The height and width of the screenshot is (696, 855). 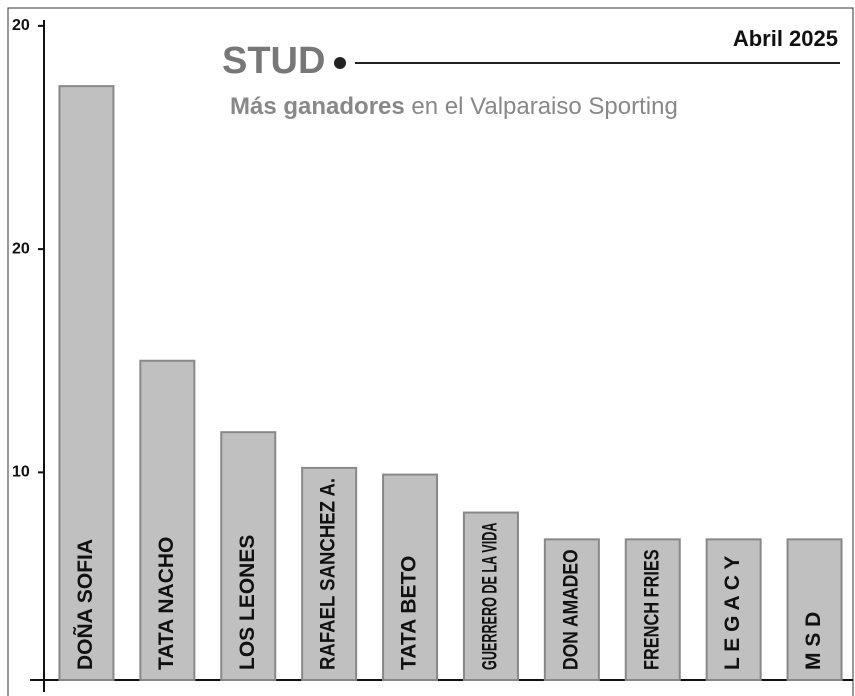 I want to click on bar-label: DON AMADEO, so click(x=570, y=609).